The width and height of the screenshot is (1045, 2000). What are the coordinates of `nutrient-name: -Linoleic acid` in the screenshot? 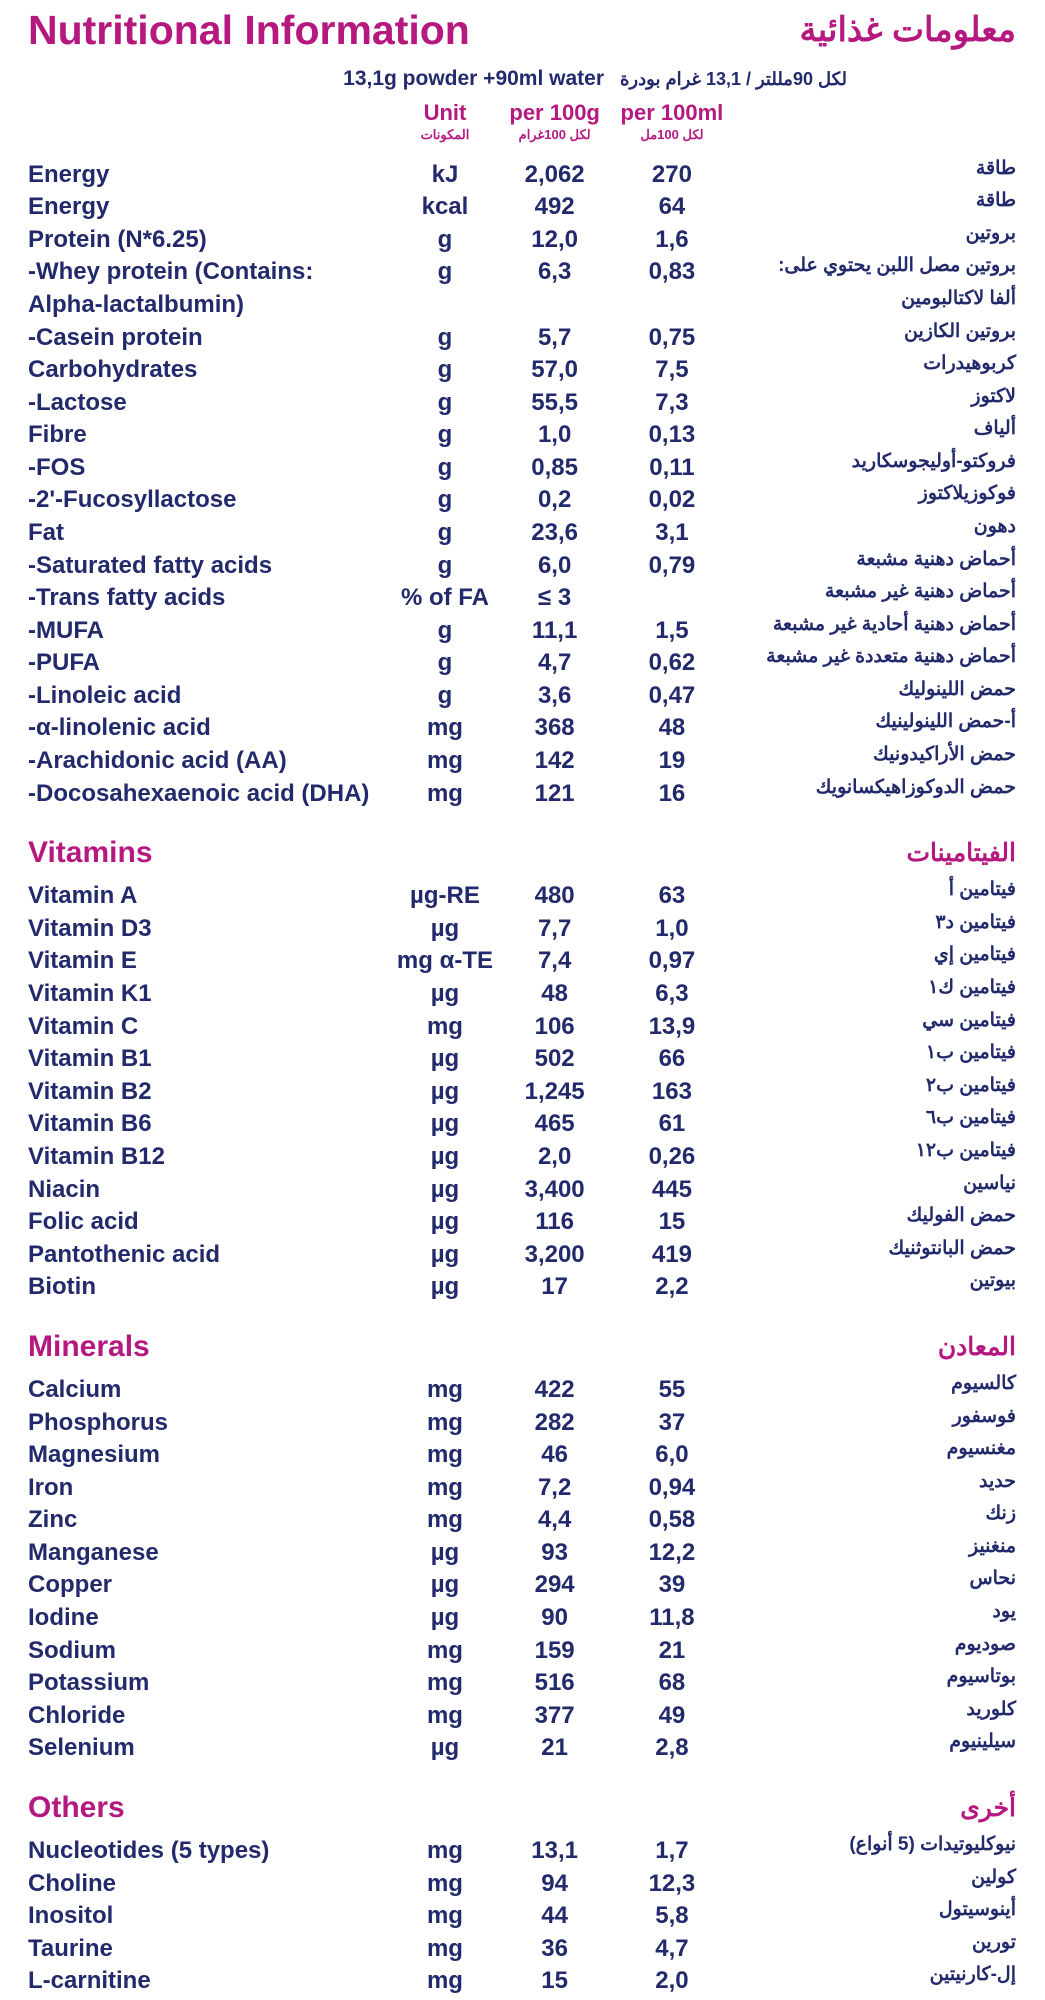 It's located at (105, 695).